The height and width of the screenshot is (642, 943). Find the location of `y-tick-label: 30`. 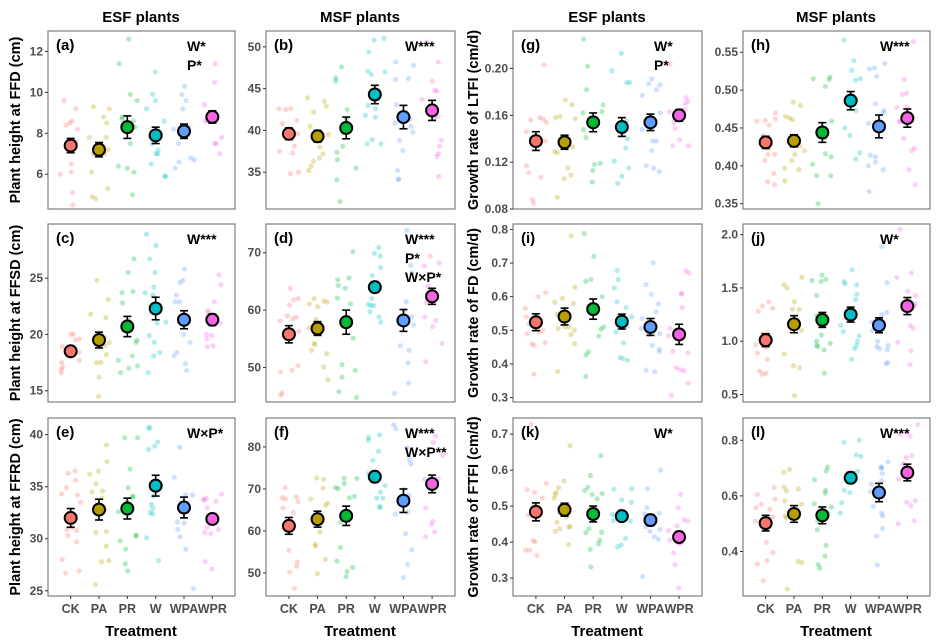

y-tick-label: 30 is located at coordinates (37, 539).